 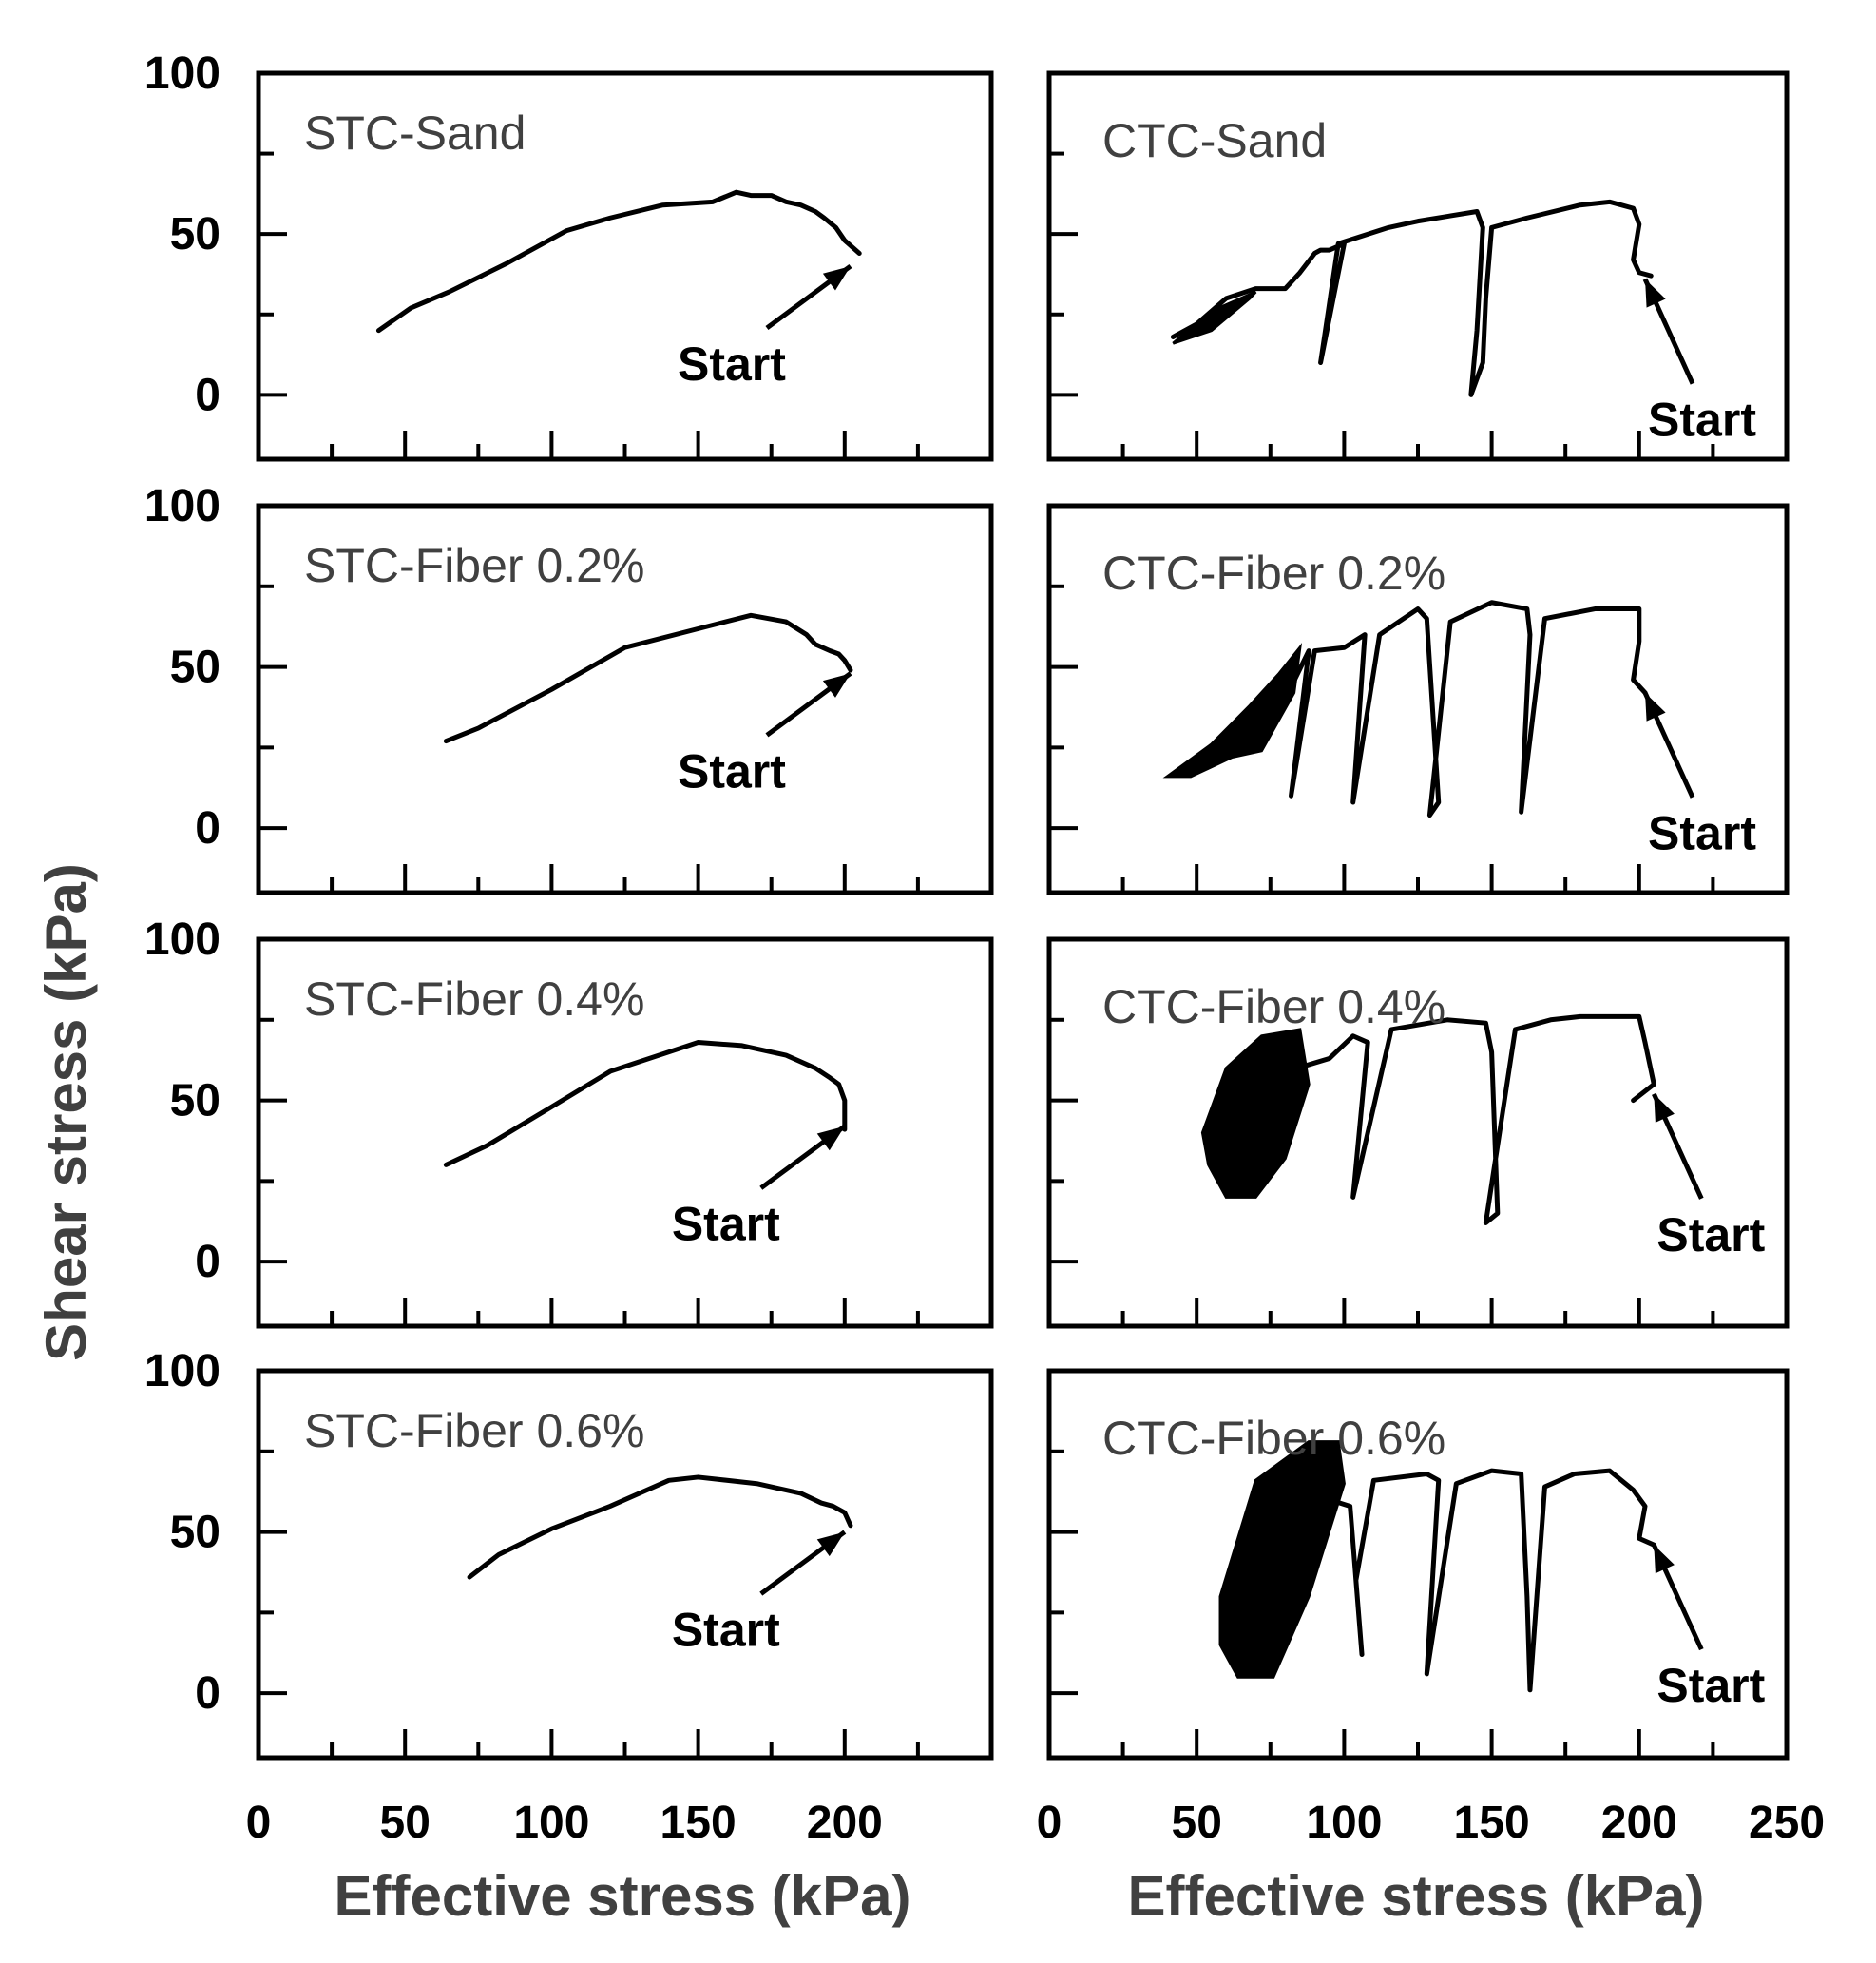 I want to click on panel-2: 0 50 100 Start STC-Fiber 0.2%, so click(x=569, y=688).